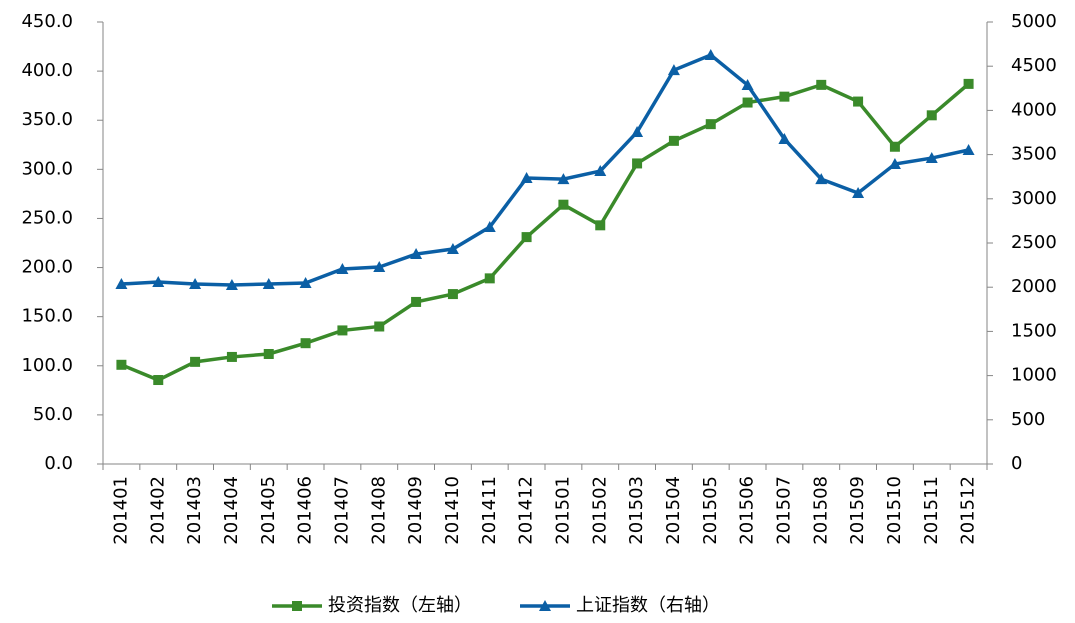 The image size is (1075, 623). Describe the element at coordinates (341, 510) in the screenshot. I see `x-tick-label: 201407` at that location.